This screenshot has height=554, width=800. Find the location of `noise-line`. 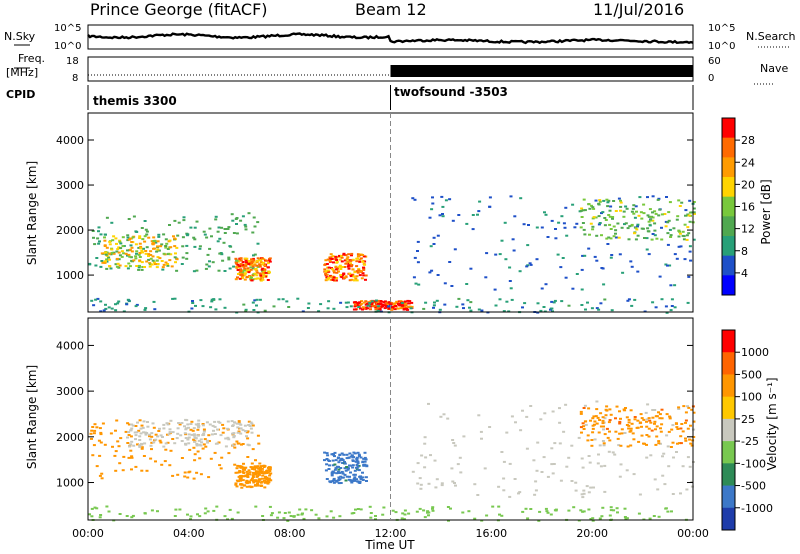

noise-line is located at coordinates (390, 38).